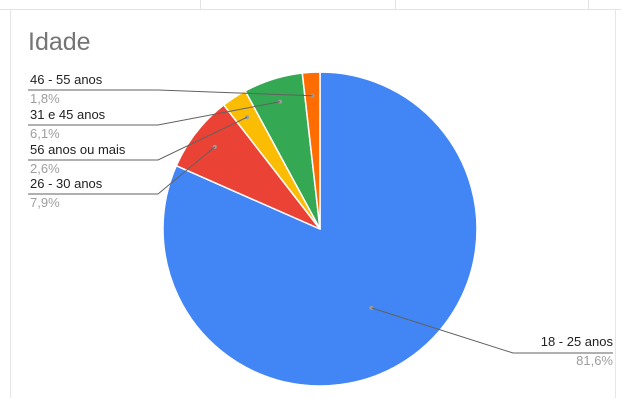 Image resolution: width=621 pixels, height=398 pixels. What do you see at coordinates (45, 168) in the screenshot?
I see `slice-percent: 2,6%` at bounding box center [45, 168].